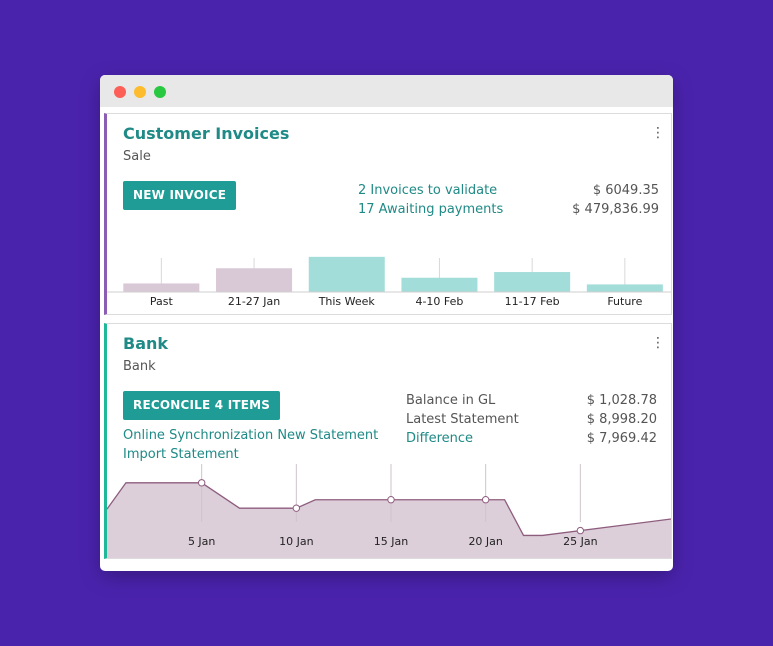 This screenshot has height=646, width=773. What do you see at coordinates (181, 454) in the screenshot?
I see `import-statement-link: Import Statement` at bounding box center [181, 454].